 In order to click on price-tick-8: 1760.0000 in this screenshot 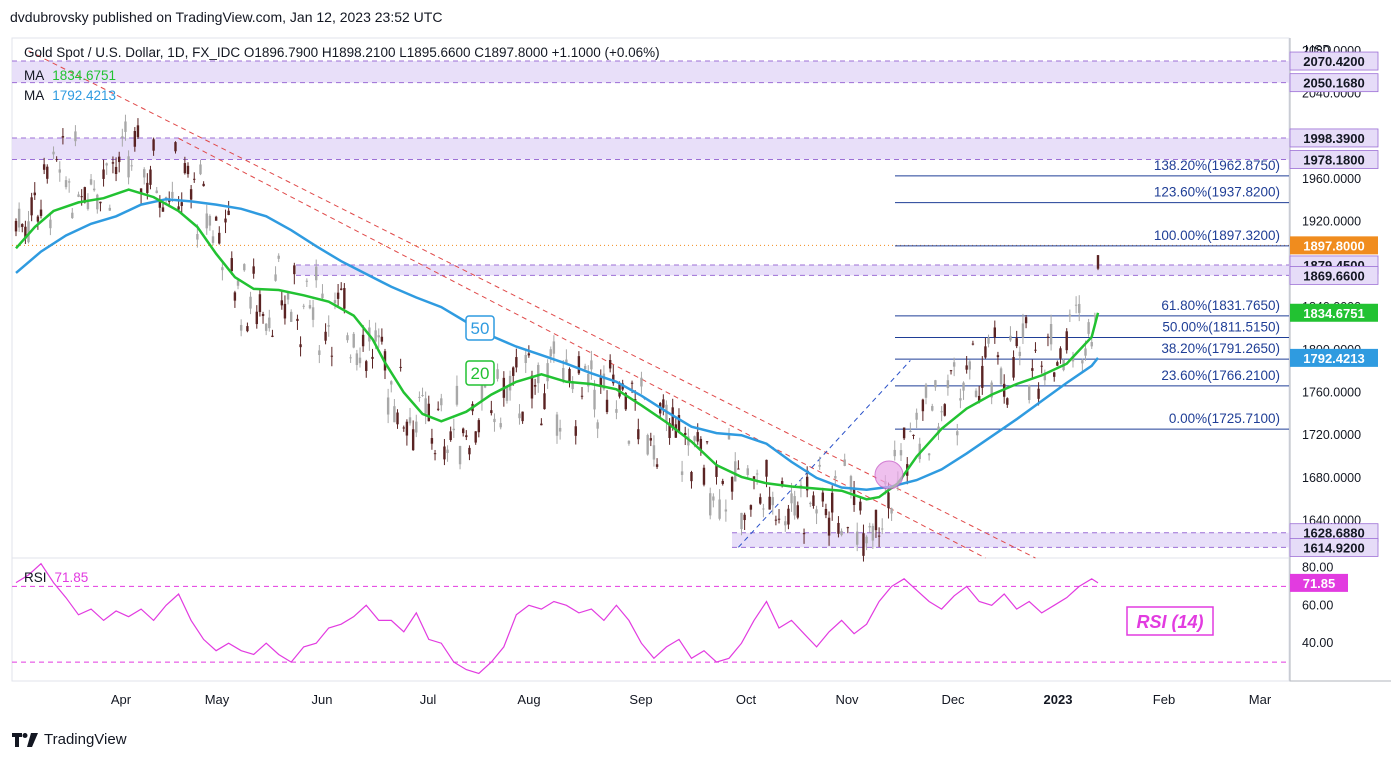, I will do `click(1331, 392)`.